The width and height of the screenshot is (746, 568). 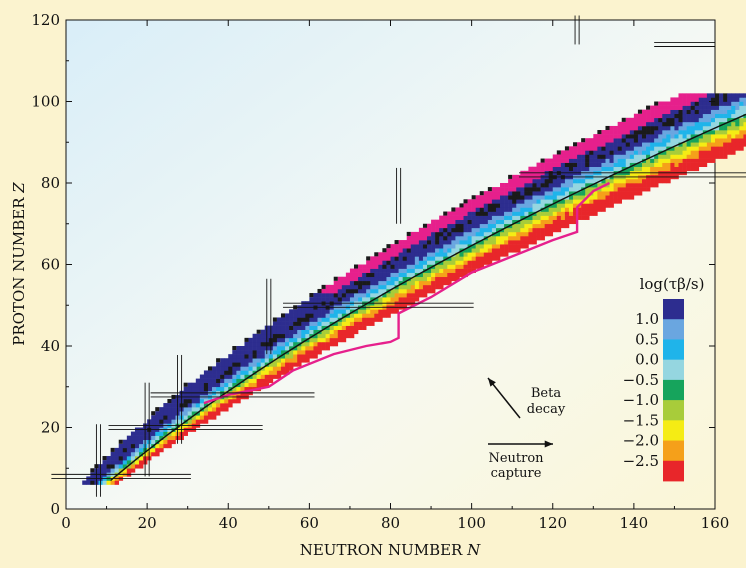 I want to click on colorbar-legend: log(τβ/s)1.00.50.0−0.5−1.0−1.5−2.0−2.5, so click(x=663, y=378).